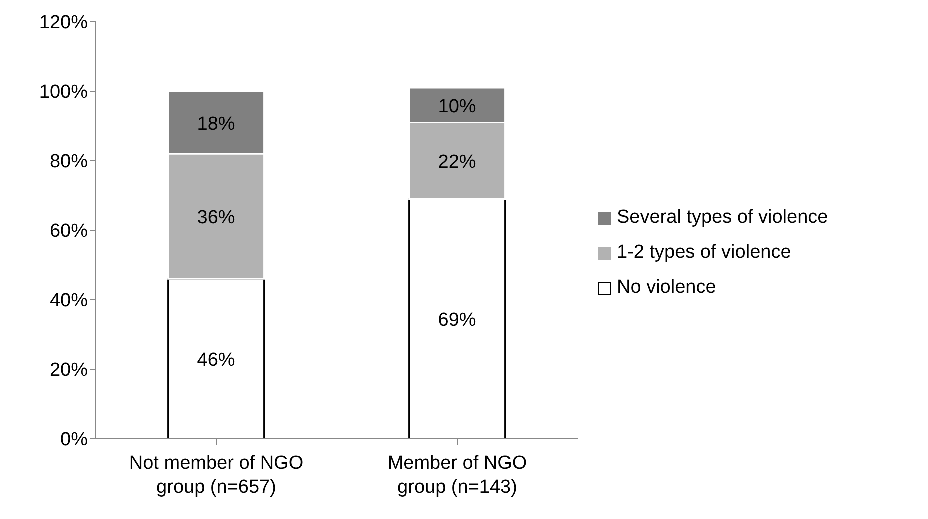 The image size is (928, 519). I want to click on y-tick-label: 80%, so click(69, 162).